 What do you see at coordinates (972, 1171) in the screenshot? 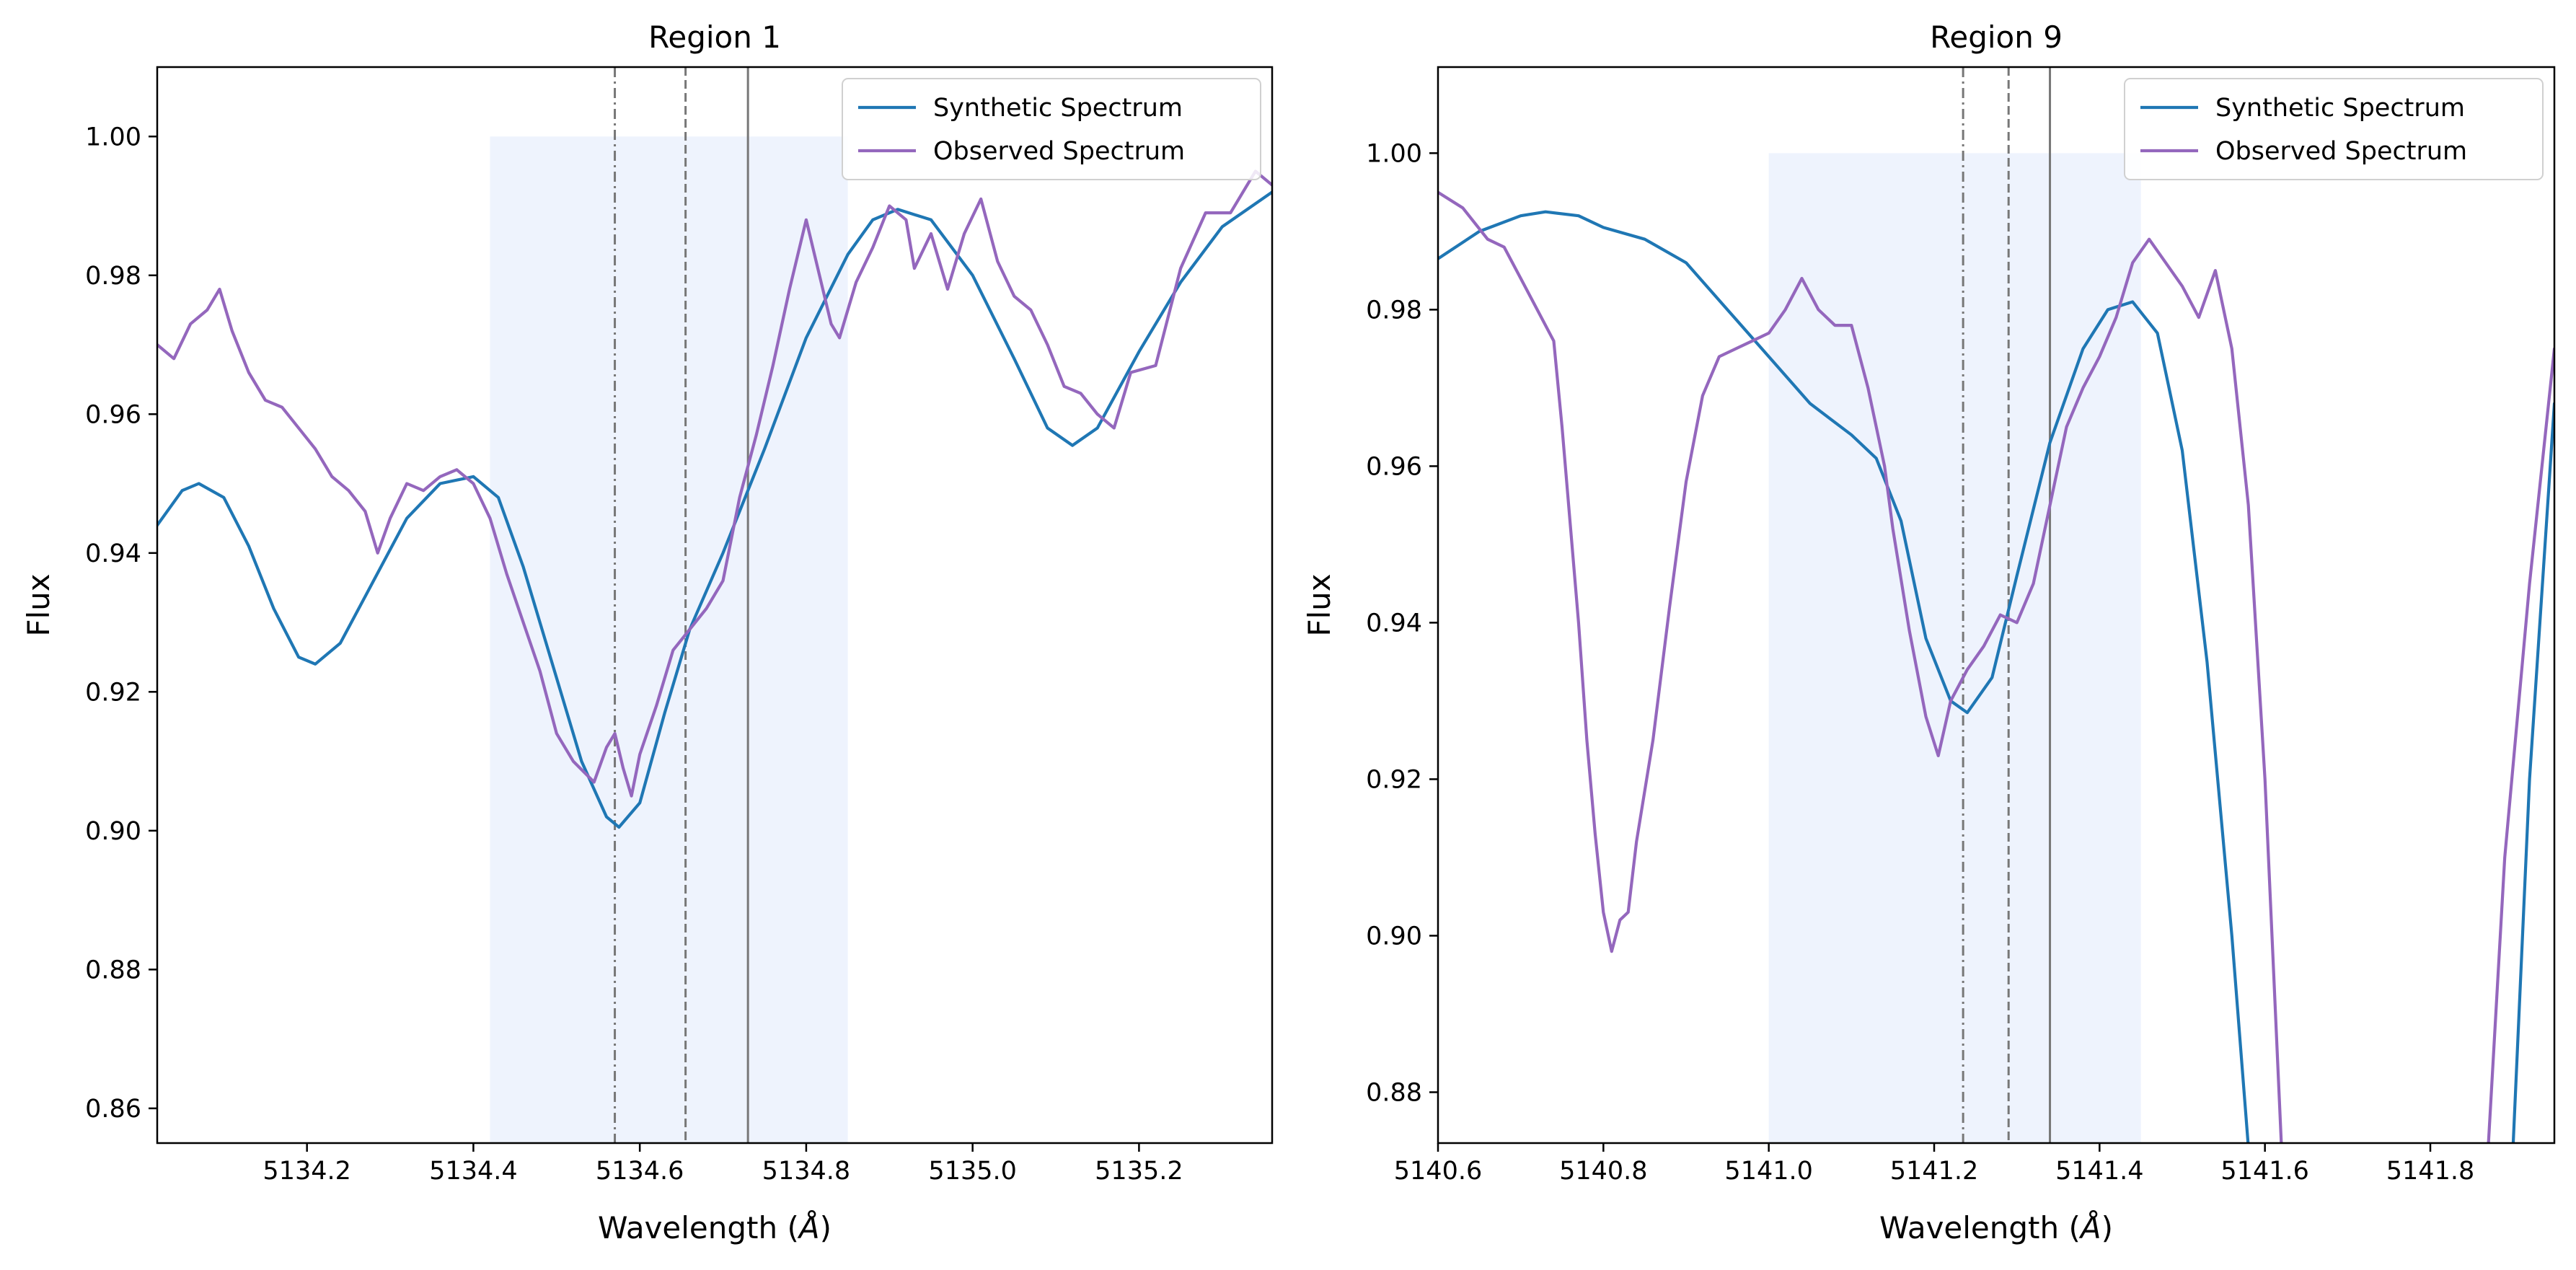
I see `x-tick-label: 5135.0` at bounding box center [972, 1171].